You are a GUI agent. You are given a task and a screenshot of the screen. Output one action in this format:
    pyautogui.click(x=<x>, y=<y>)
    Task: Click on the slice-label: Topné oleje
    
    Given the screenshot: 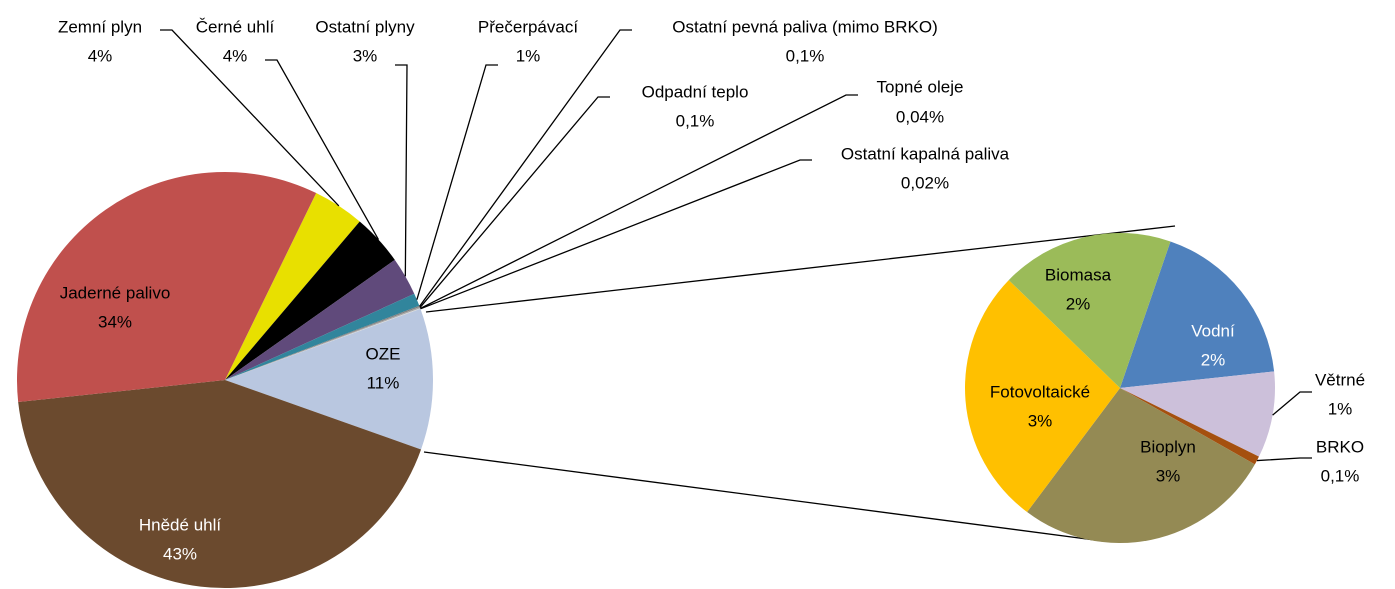 What is the action you would take?
    pyautogui.click(x=920, y=86)
    